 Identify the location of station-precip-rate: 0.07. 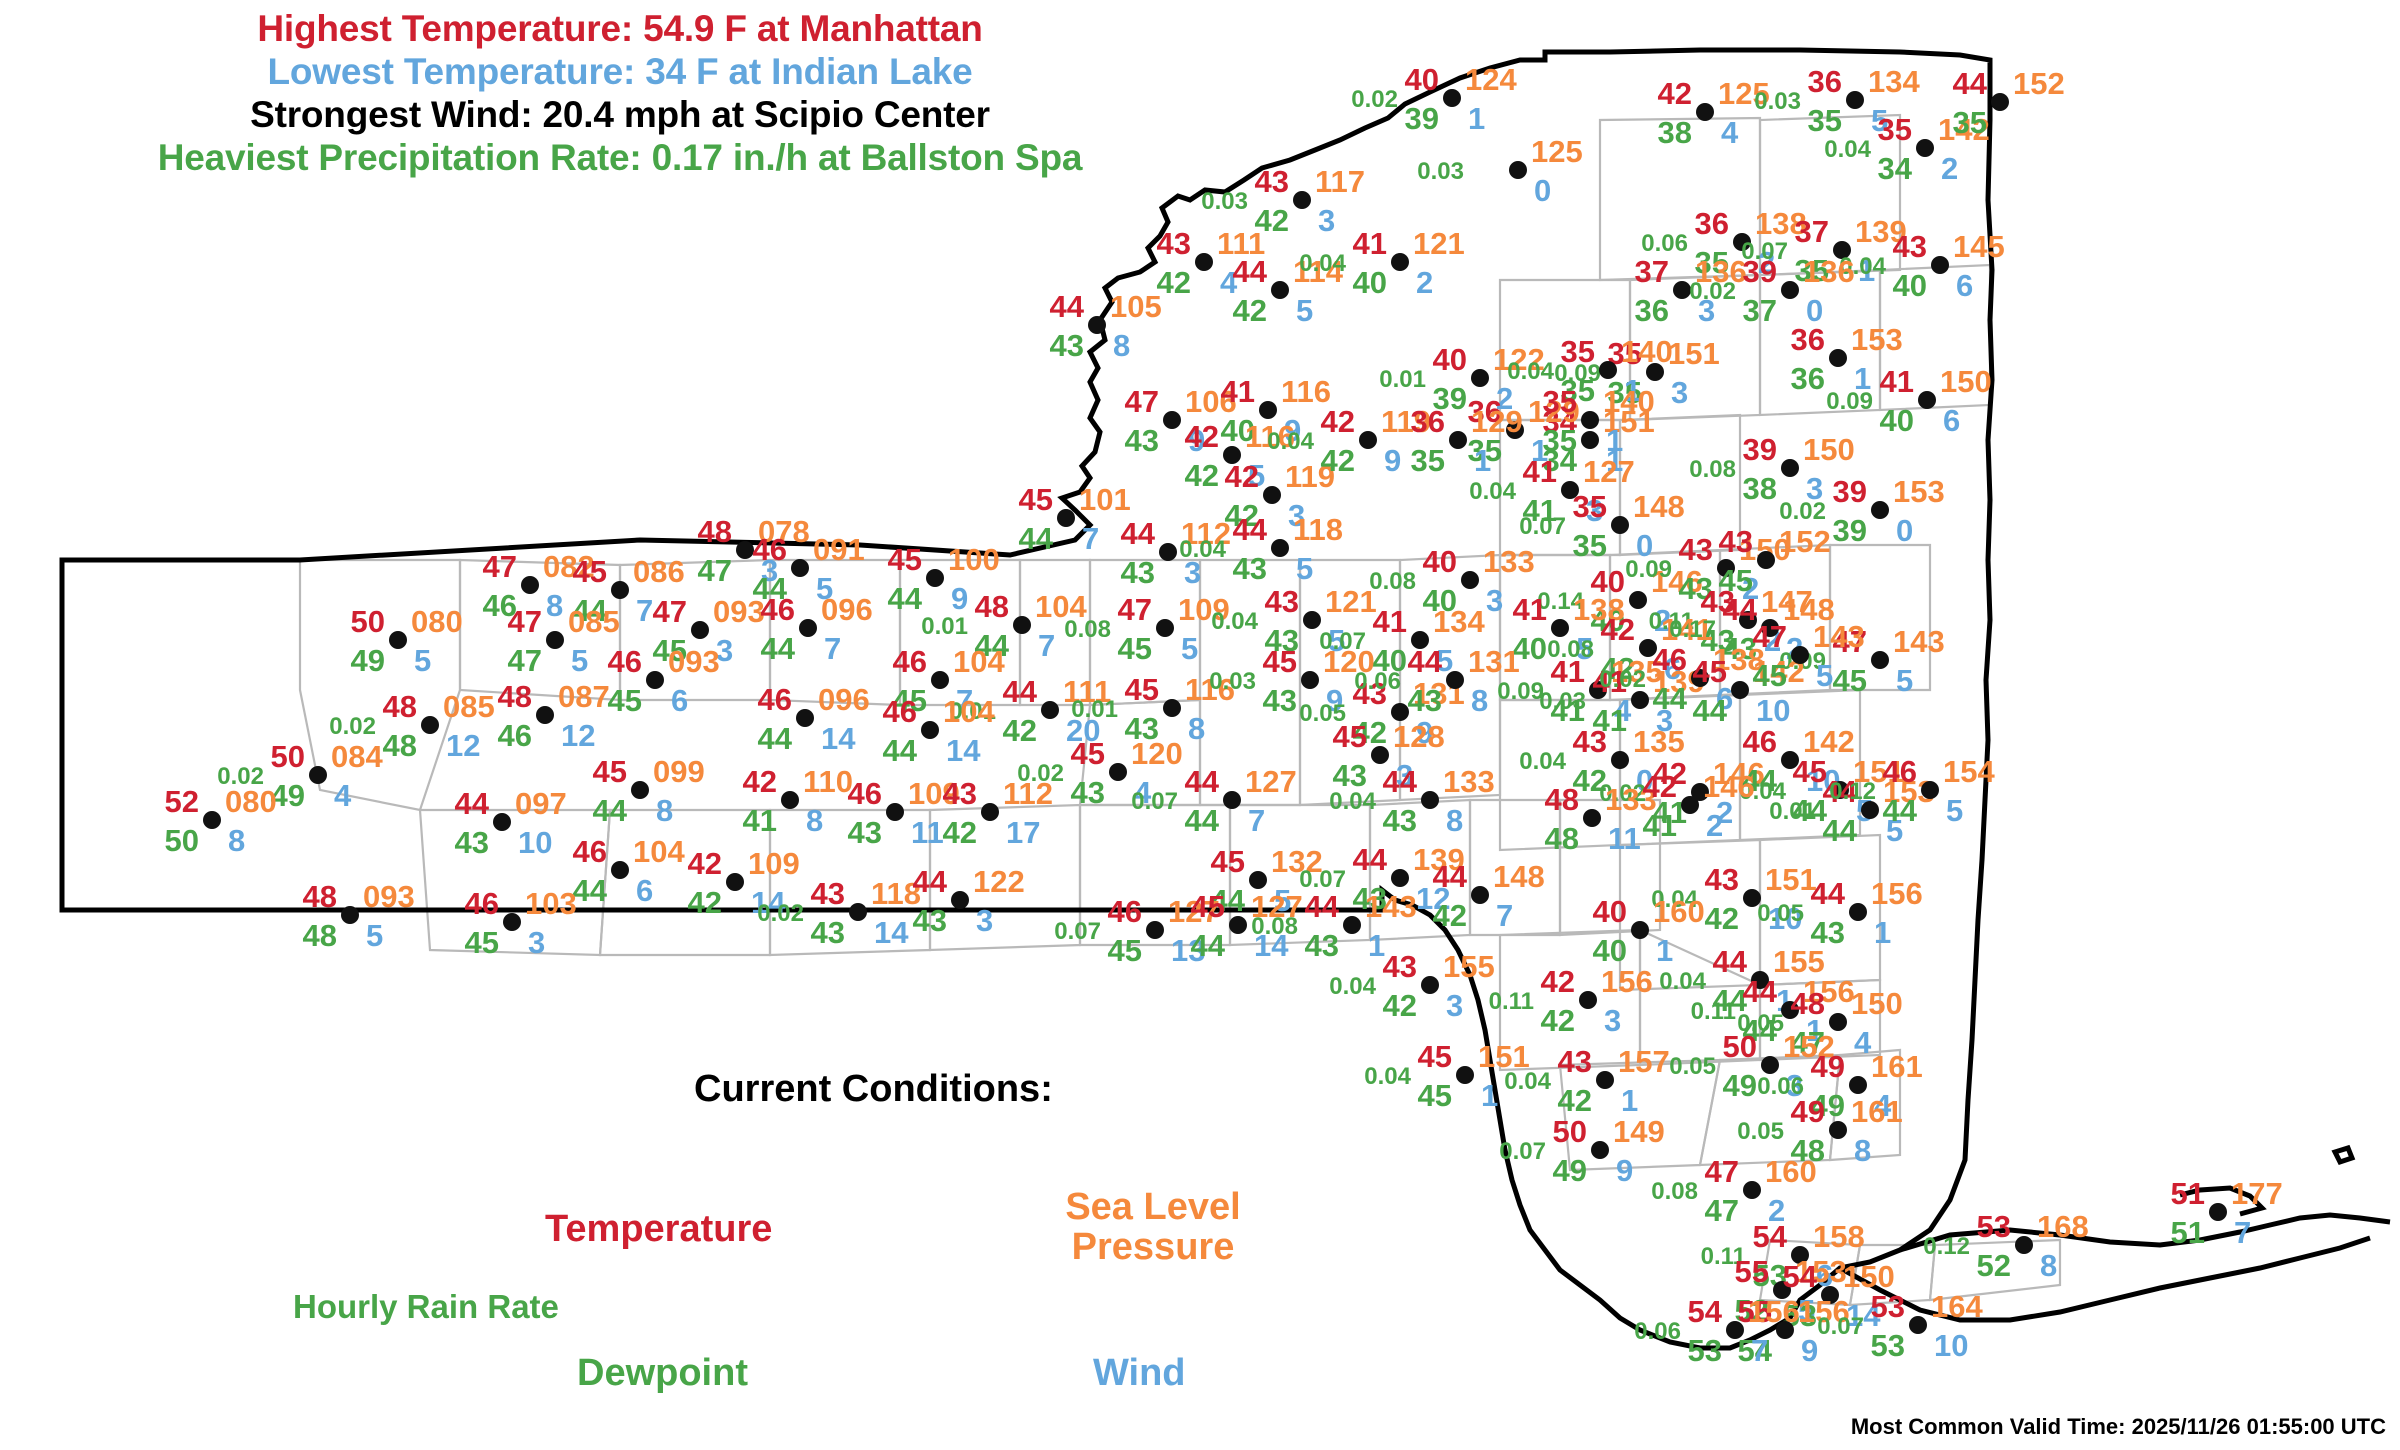
(1322, 879).